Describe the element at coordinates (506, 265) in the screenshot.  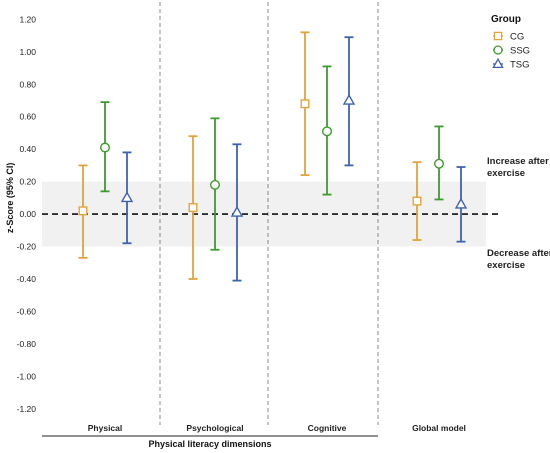
I see `decrease-annotation: exercise` at that location.